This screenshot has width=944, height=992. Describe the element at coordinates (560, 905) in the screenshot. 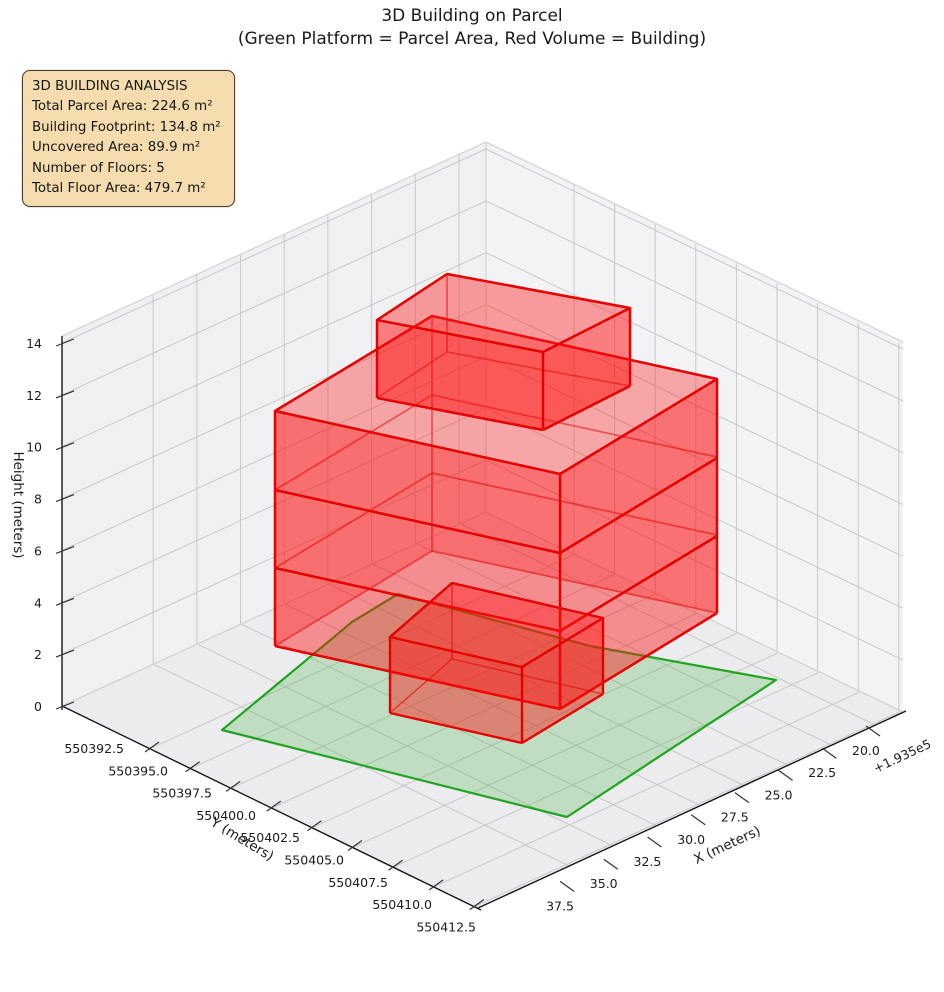

I see `x-tick-label: 37.5` at that location.